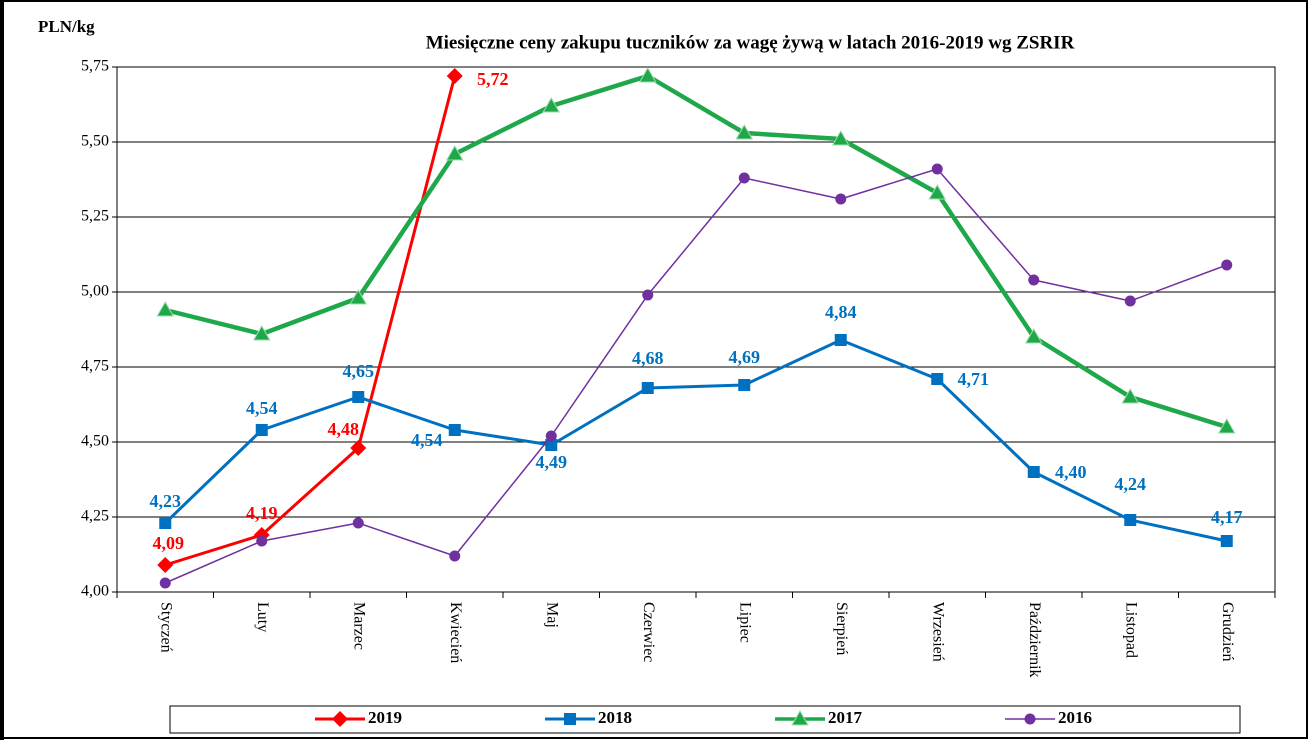 This screenshot has width=1309, height=740. What do you see at coordinates (95, 366) in the screenshot?
I see `y-tick-label: 4,75` at bounding box center [95, 366].